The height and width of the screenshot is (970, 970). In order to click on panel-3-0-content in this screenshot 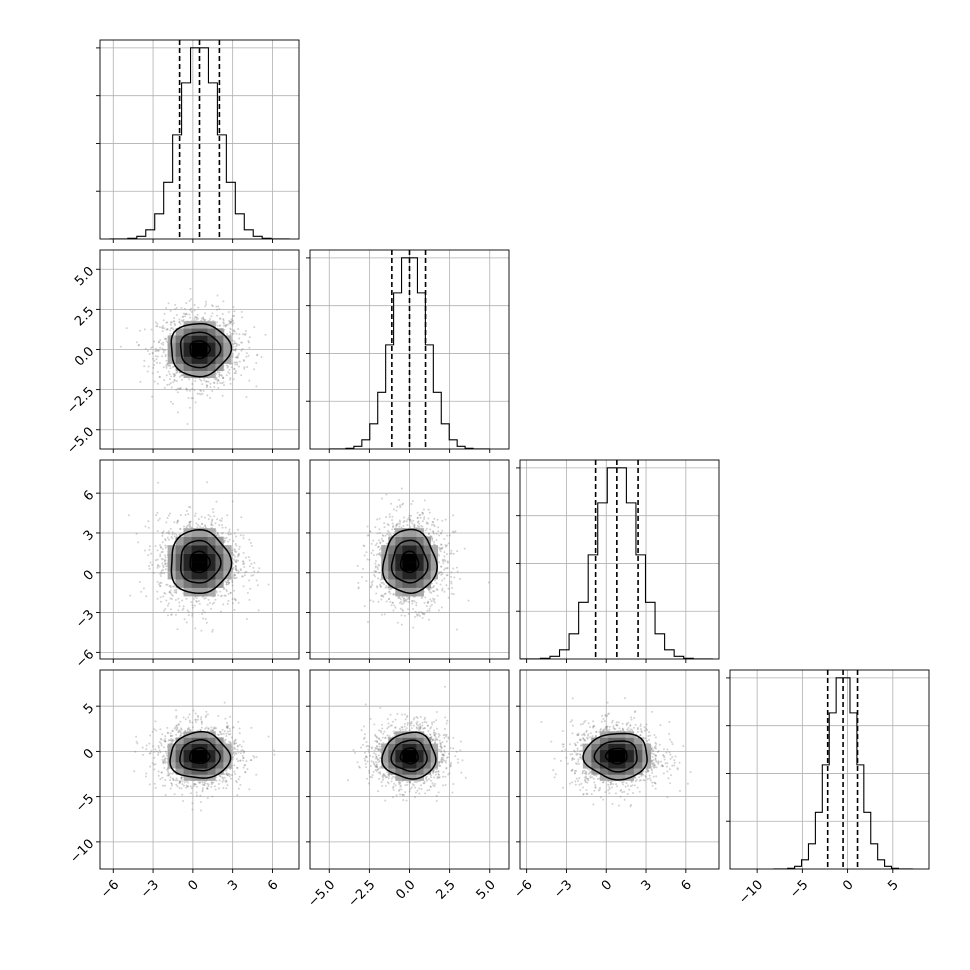, I will do `click(199, 769)`.